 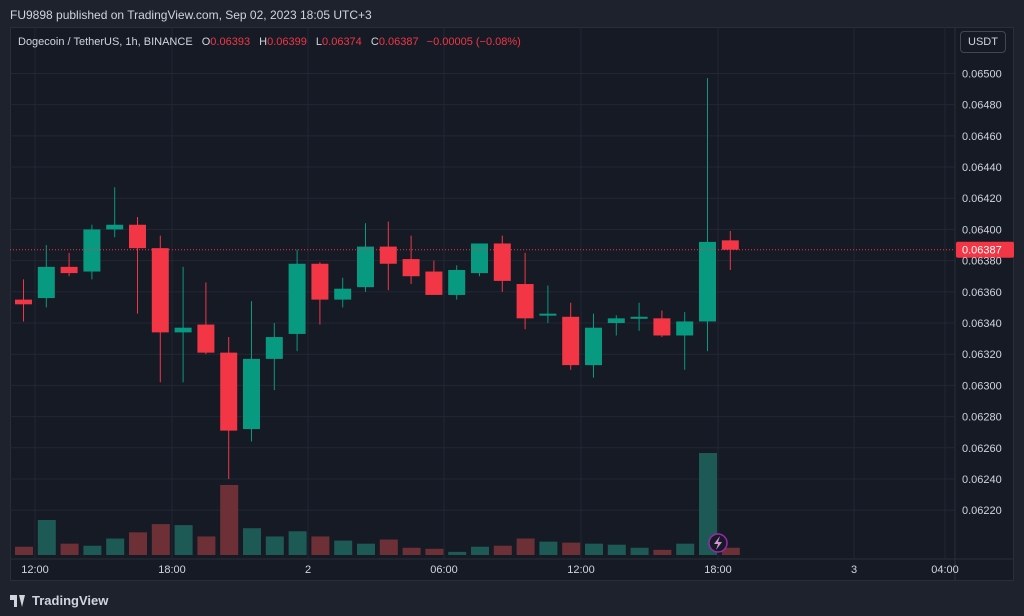 What do you see at coordinates (982, 386) in the screenshot?
I see `price-tick-label: 0.06300` at bounding box center [982, 386].